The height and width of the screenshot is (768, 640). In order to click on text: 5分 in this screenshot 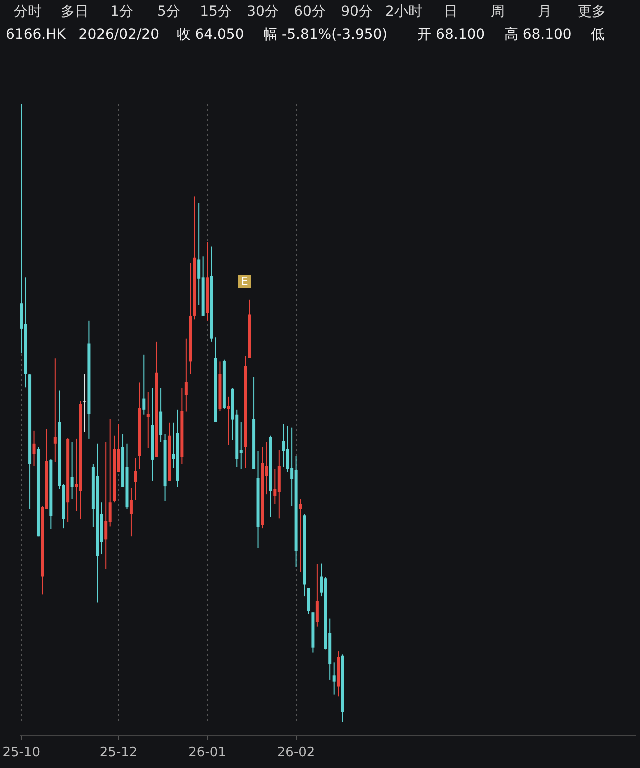, I will do `click(169, 12)`.